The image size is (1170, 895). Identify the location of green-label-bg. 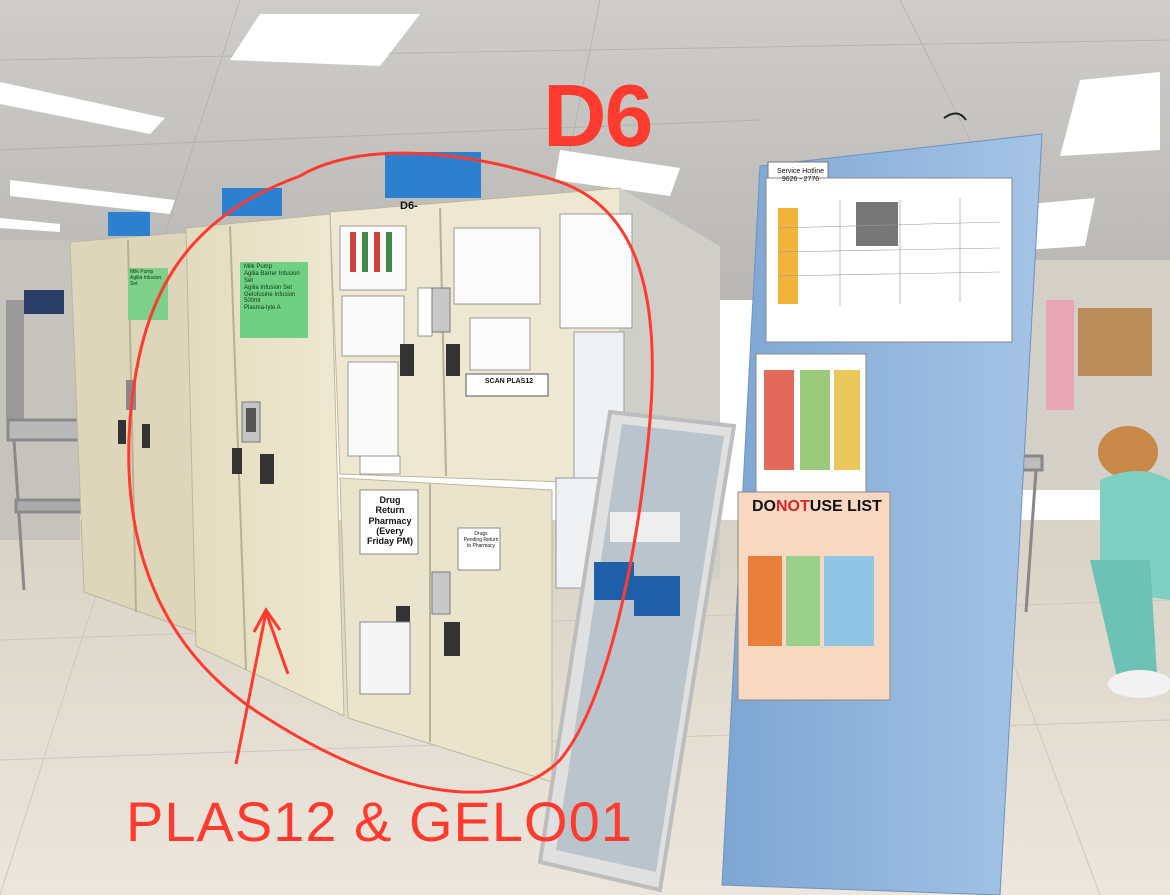
(274, 300).